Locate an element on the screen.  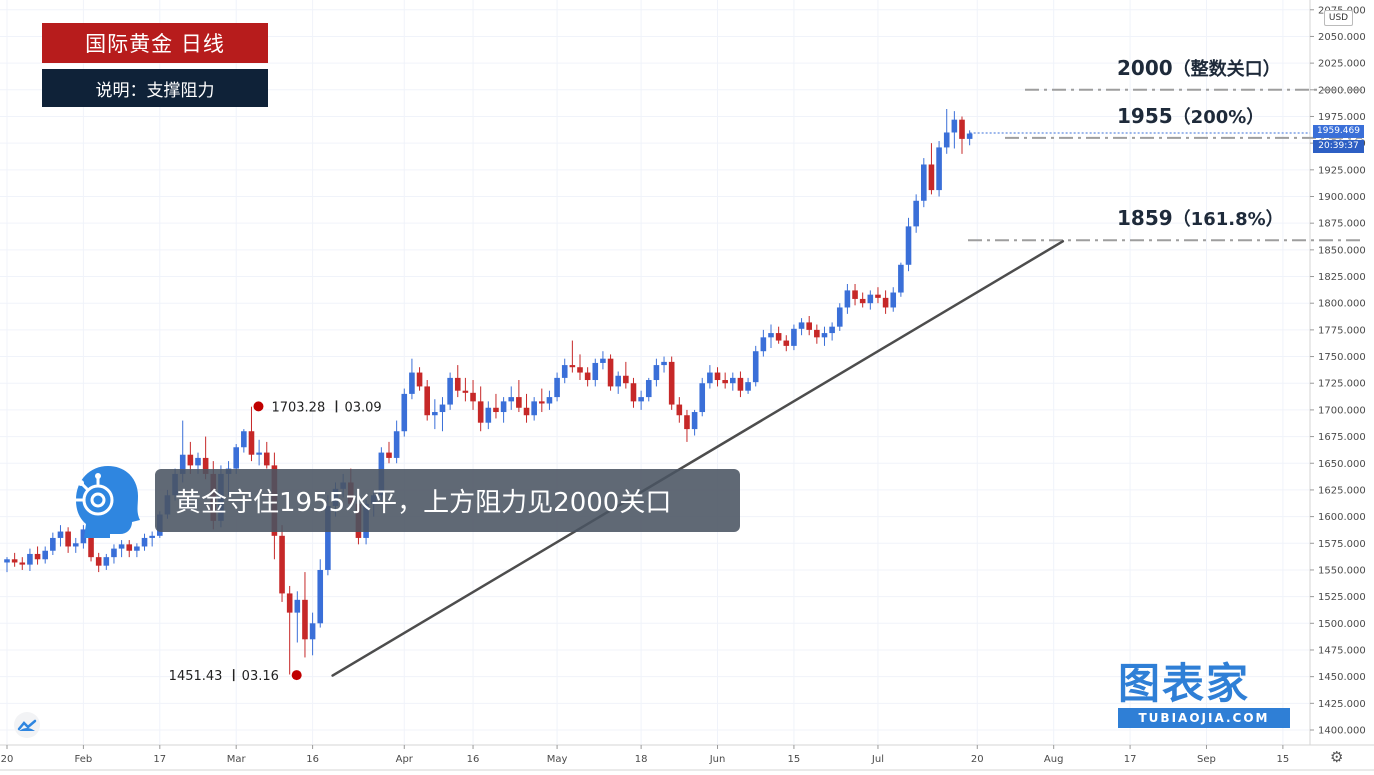
y-tick-label: 1475.000 is located at coordinates (1342, 650).